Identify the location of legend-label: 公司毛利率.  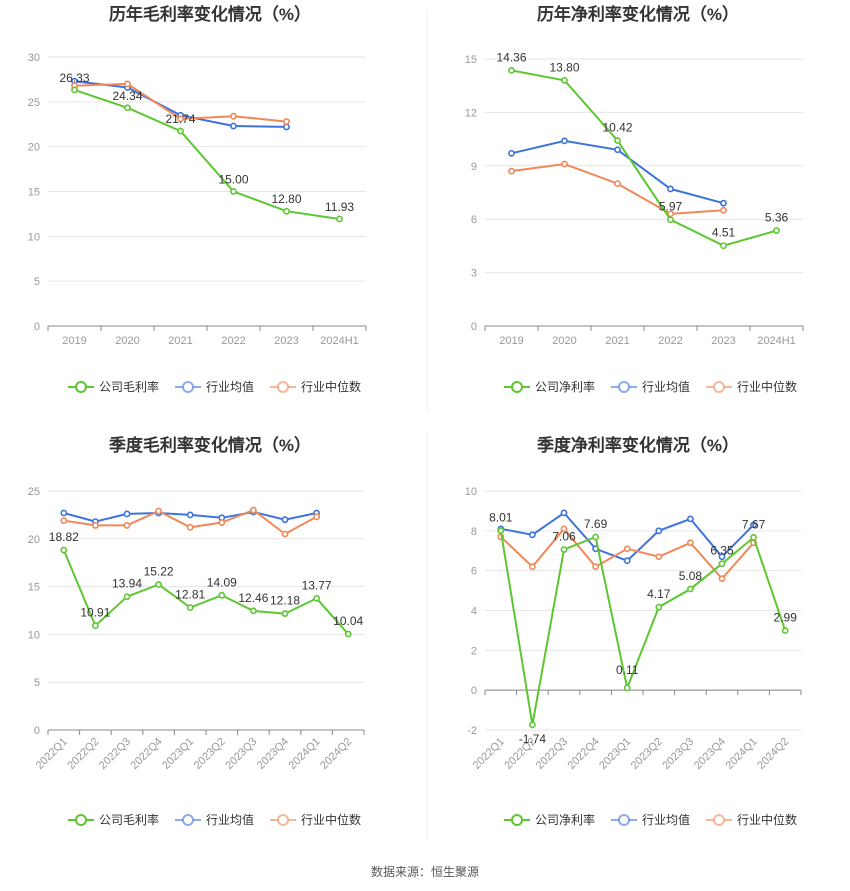
(129, 819).